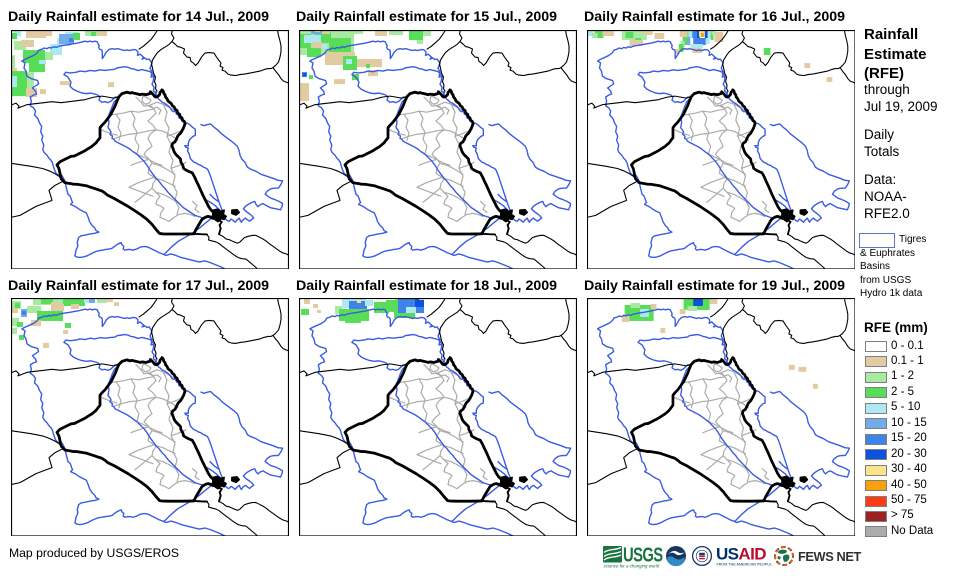  Describe the element at coordinates (745, 565) in the screenshot. I see `svg-text: FROM THE AMERICAN PEOPLE` at that location.